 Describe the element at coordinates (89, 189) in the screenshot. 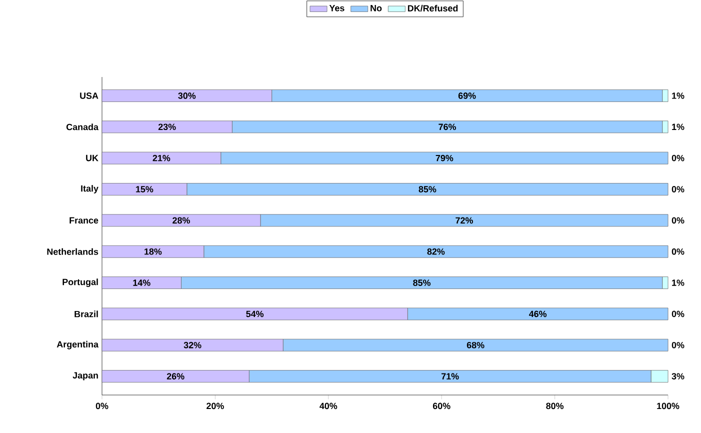

I see `y-tick-label: Italy` at that location.